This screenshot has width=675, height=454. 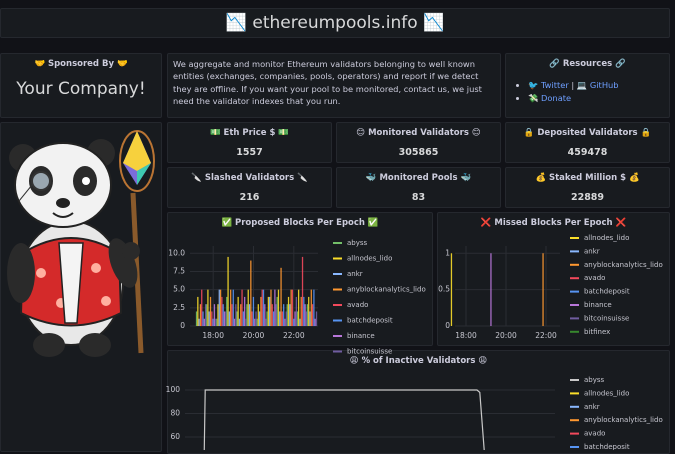 What do you see at coordinates (598, 98) in the screenshot?
I see `resource-item: 💸 Donate` at bounding box center [598, 98].